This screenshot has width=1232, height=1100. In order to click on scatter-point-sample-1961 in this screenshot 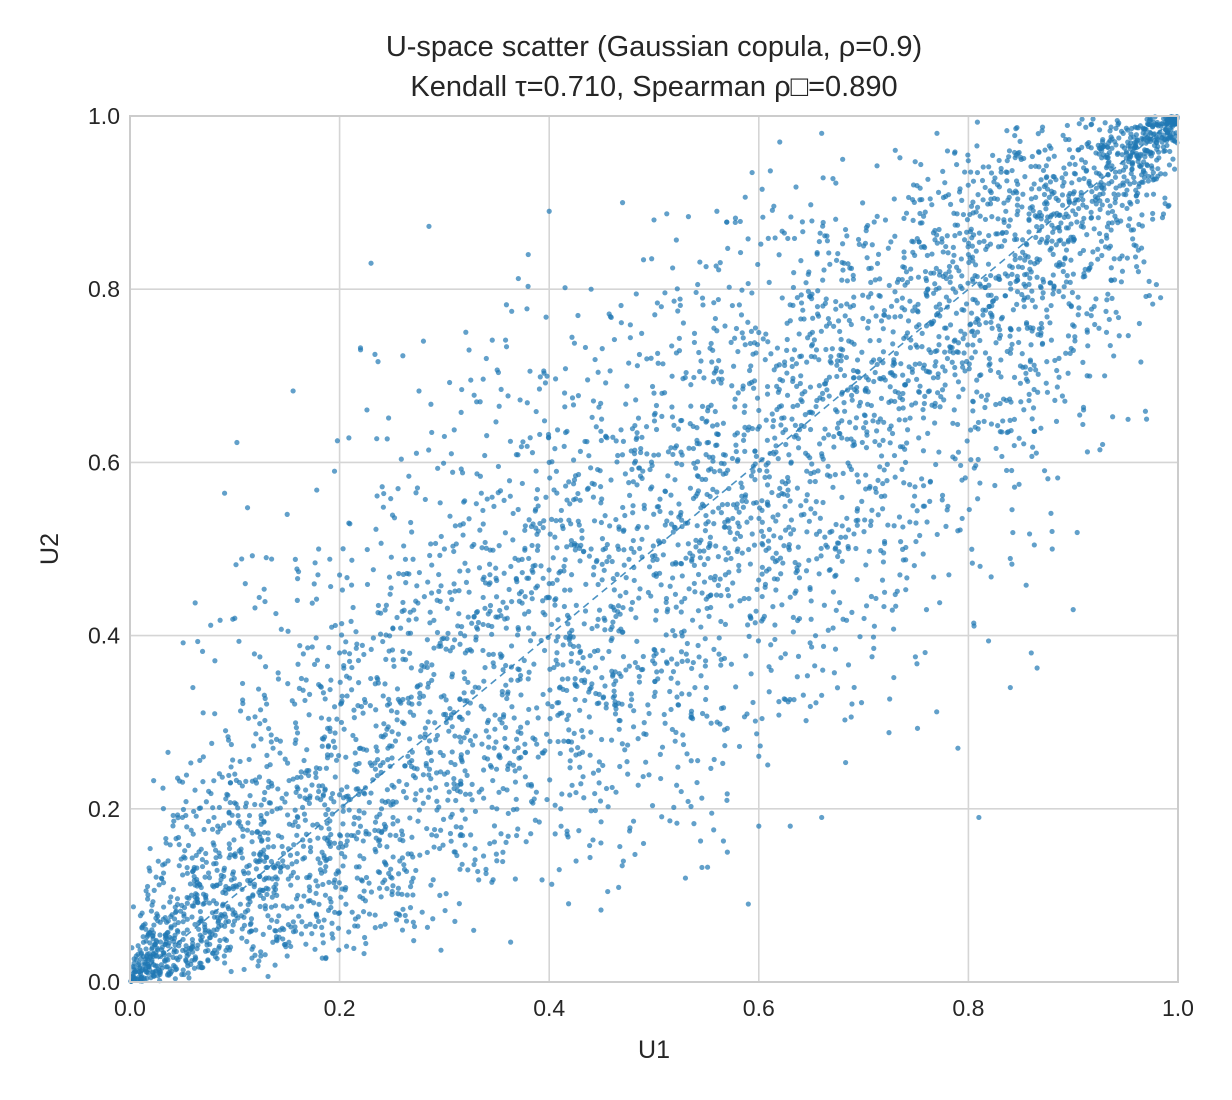, I will do `click(403, 791)`.